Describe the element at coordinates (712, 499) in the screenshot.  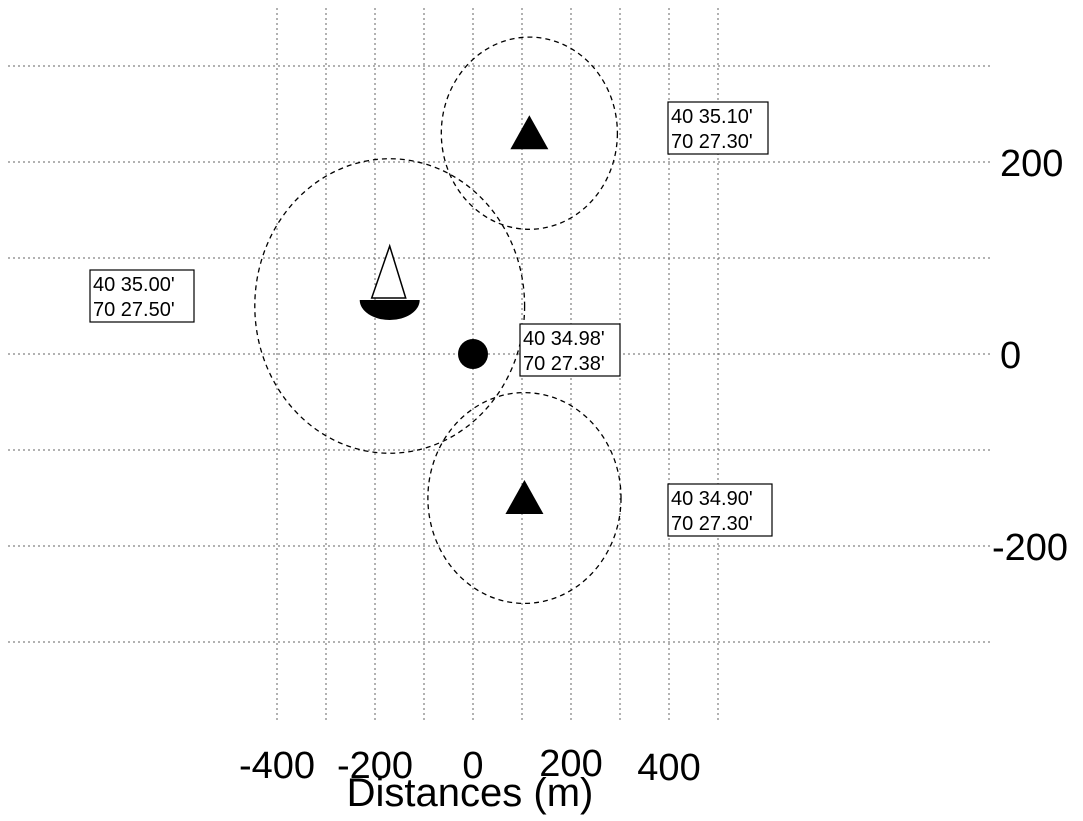
I see `latitude-label: 40 34.90'` at that location.